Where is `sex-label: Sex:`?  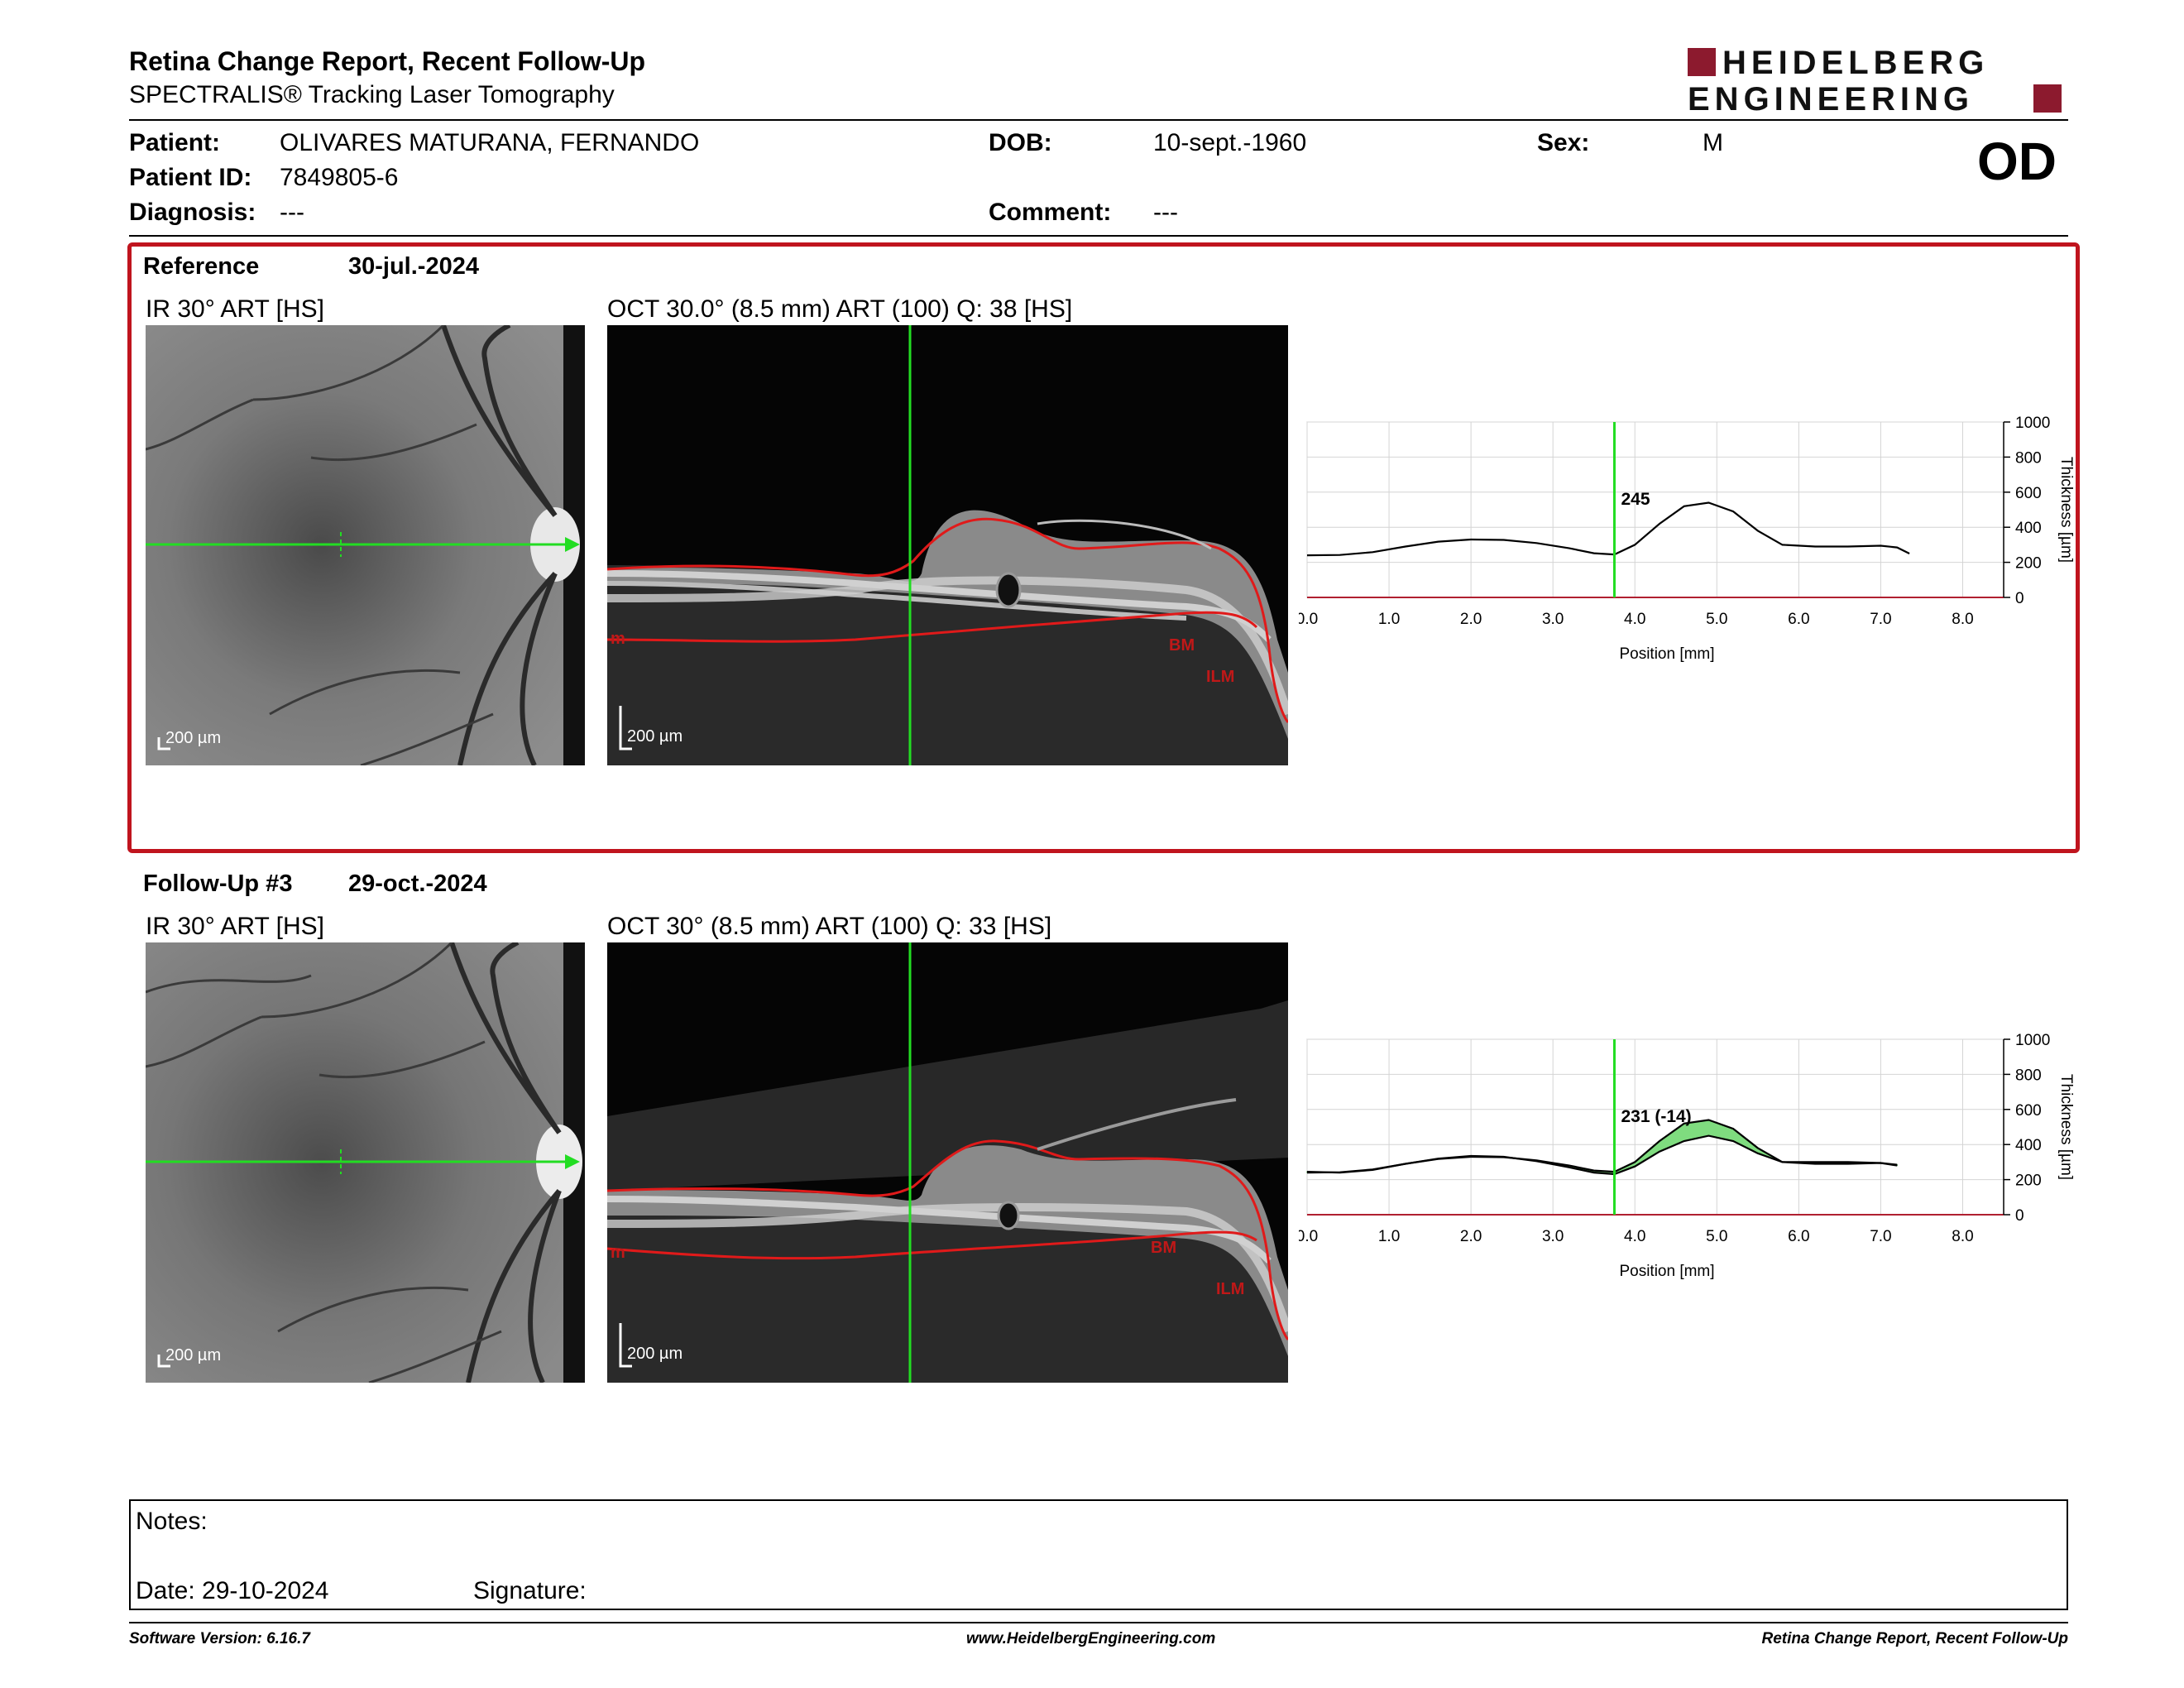
sex-label: Sex: is located at coordinates (1563, 142).